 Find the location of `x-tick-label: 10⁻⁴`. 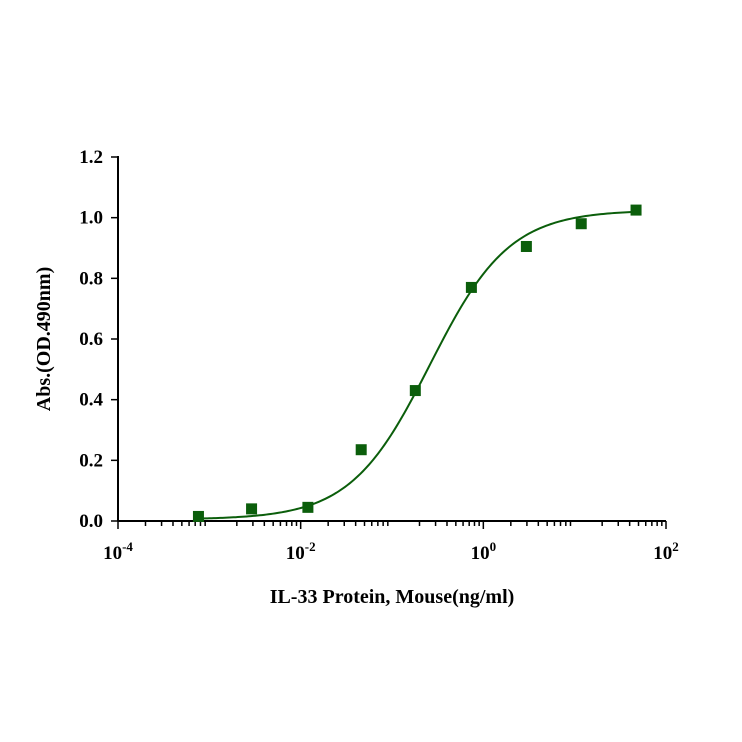

x-tick-label: 10⁻⁴ is located at coordinates (118, 551).